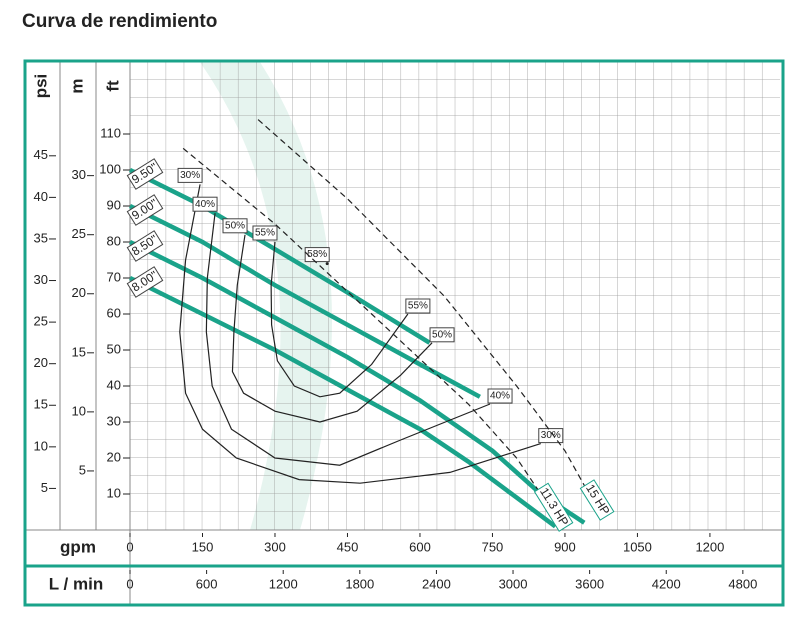 The image size is (800, 625). I want to click on x-tick-label: 4200, so click(666, 583).